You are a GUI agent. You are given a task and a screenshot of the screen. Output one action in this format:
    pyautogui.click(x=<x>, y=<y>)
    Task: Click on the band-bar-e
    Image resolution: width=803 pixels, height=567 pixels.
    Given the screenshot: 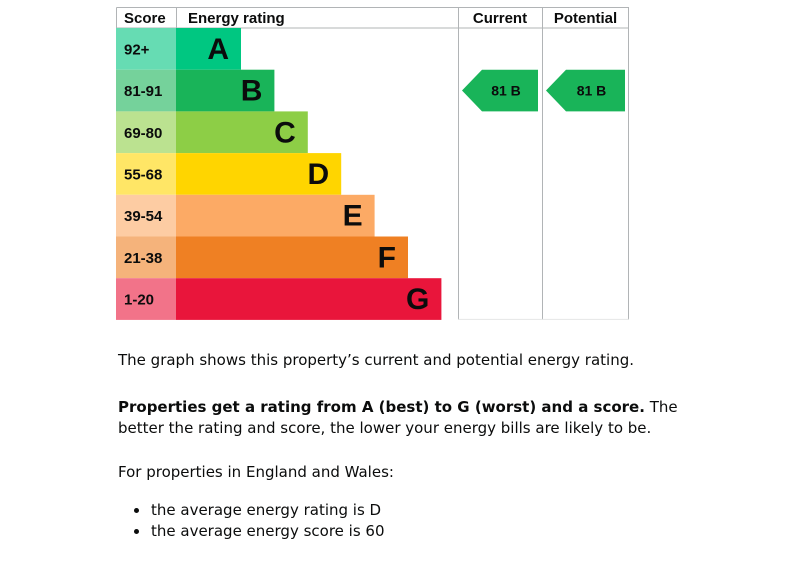 What is the action you would take?
    pyautogui.click(x=275, y=215)
    